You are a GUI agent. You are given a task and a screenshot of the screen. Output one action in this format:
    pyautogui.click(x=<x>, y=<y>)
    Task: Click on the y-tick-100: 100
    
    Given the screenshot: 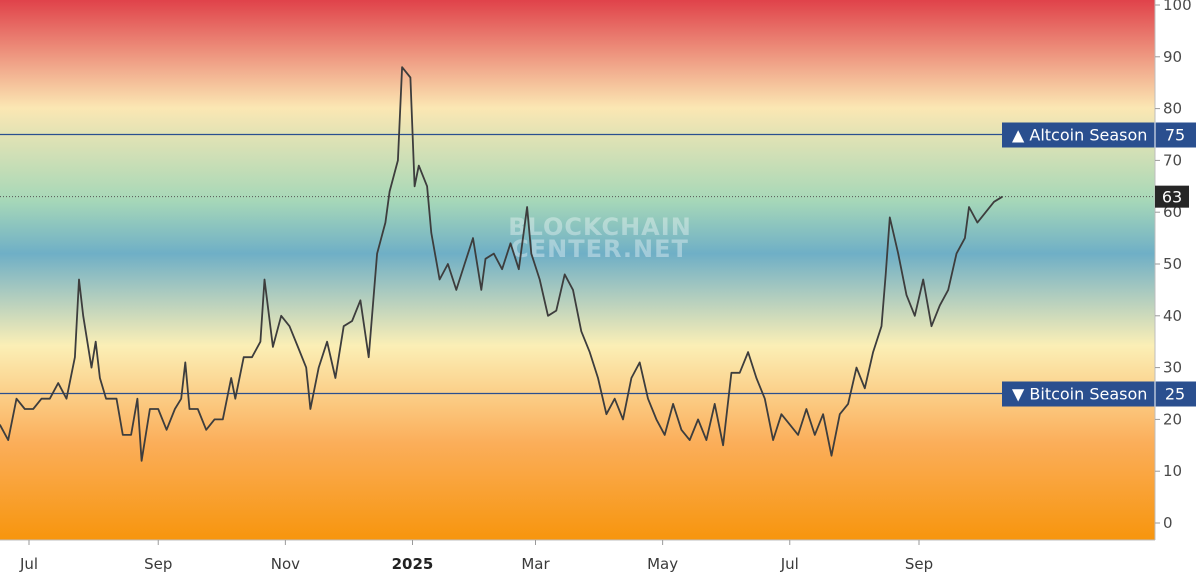 What is the action you would take?
    pyautogui.click(x=1177, y=7)
    